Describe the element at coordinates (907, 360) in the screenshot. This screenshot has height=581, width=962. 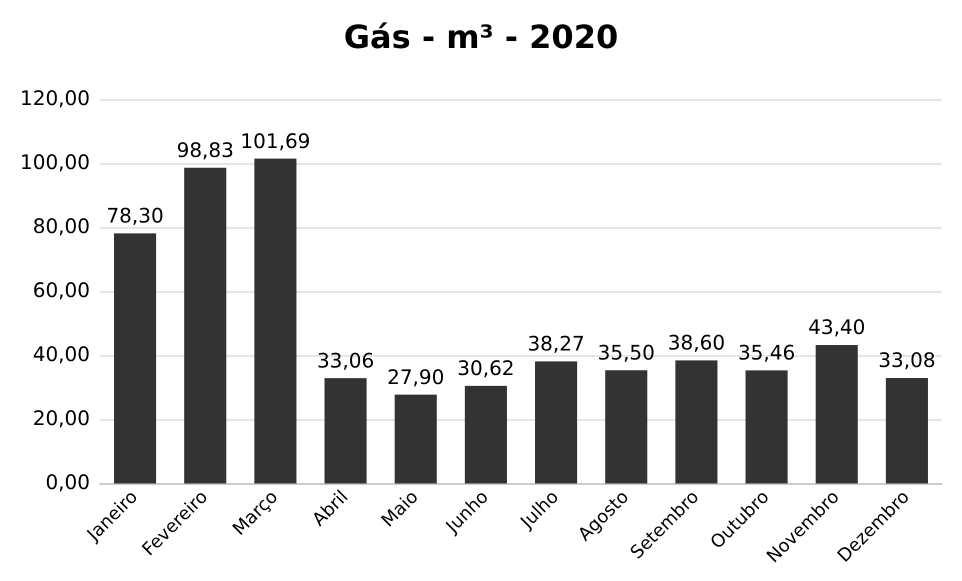
I see `data-label: 33,08` at that location.